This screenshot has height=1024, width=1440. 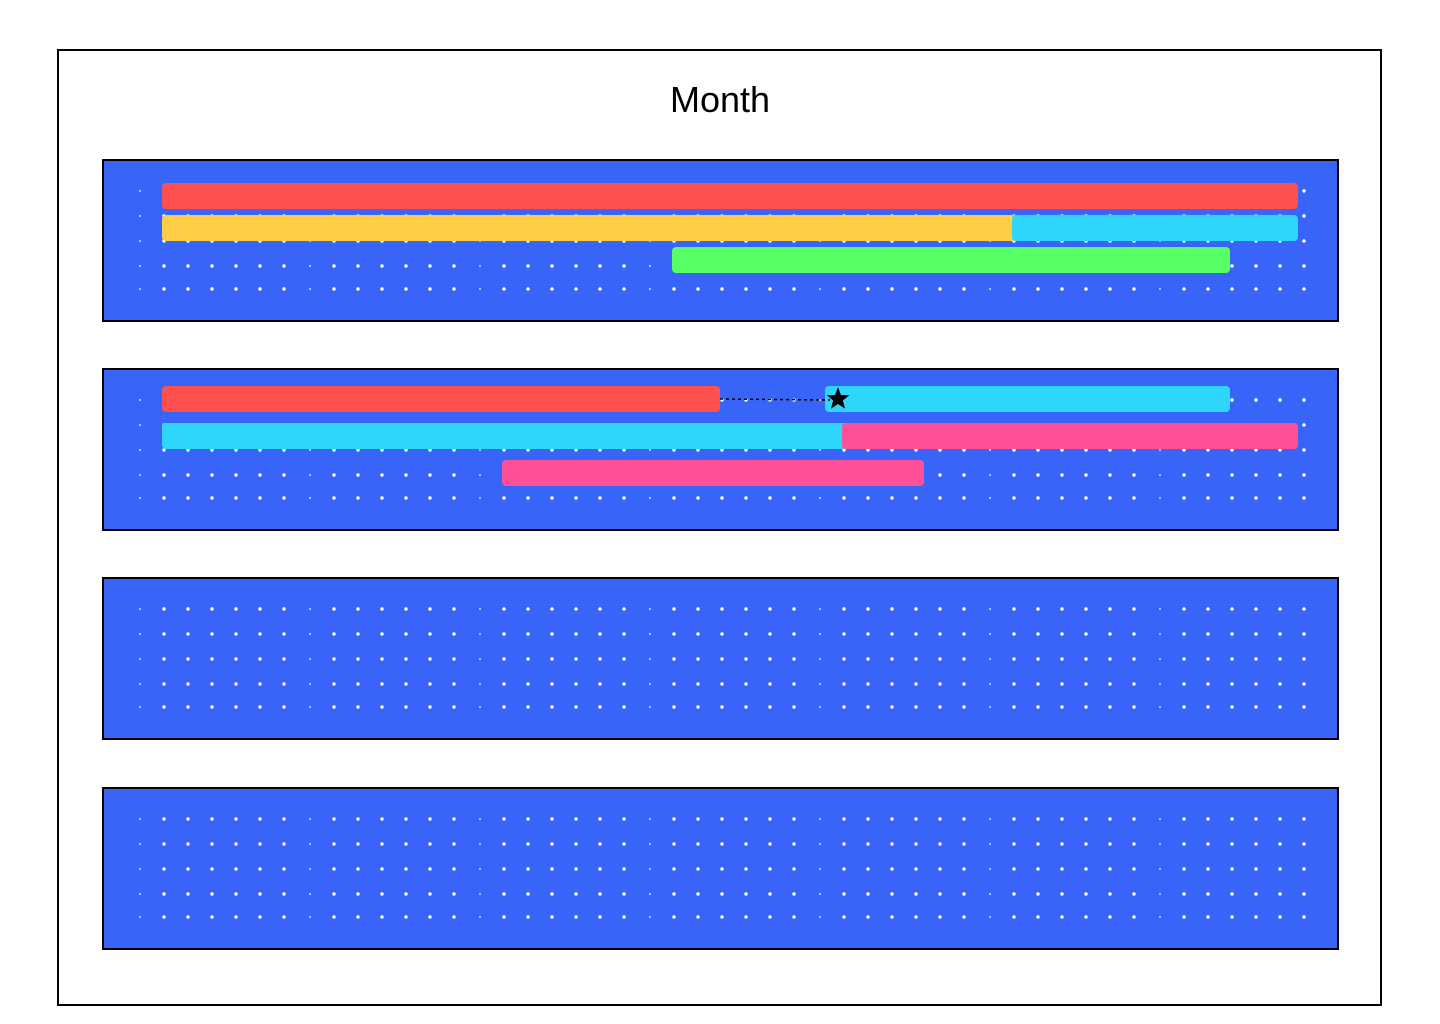 What do you see at coordinates (838, 398) in the screenshot?
I see `star-icon` at bounding box center [838, 398].